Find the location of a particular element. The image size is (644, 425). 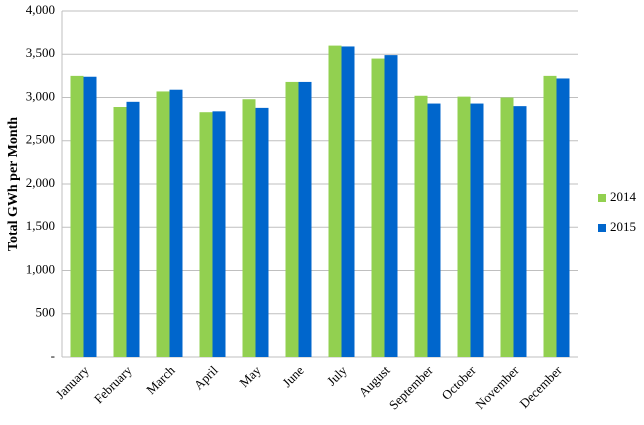

x-tick-label: November is located at coordinates (497, 387).